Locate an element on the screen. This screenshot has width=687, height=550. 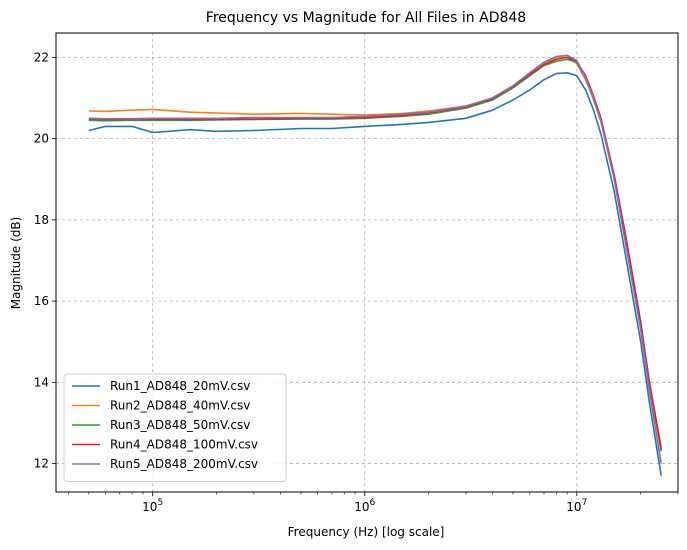
y-tick-label: 12 is located at coordinates (41, 464).